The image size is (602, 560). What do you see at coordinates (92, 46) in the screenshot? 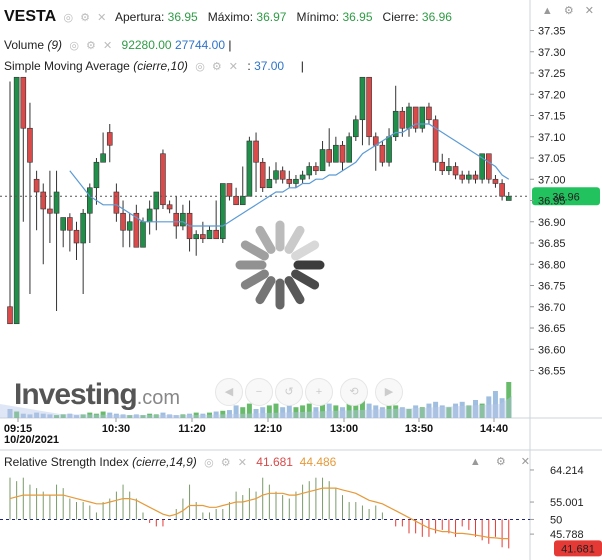
I see `volume-controls-icon: ◎ ⚙ ✕` at bounding box center [92, 46].